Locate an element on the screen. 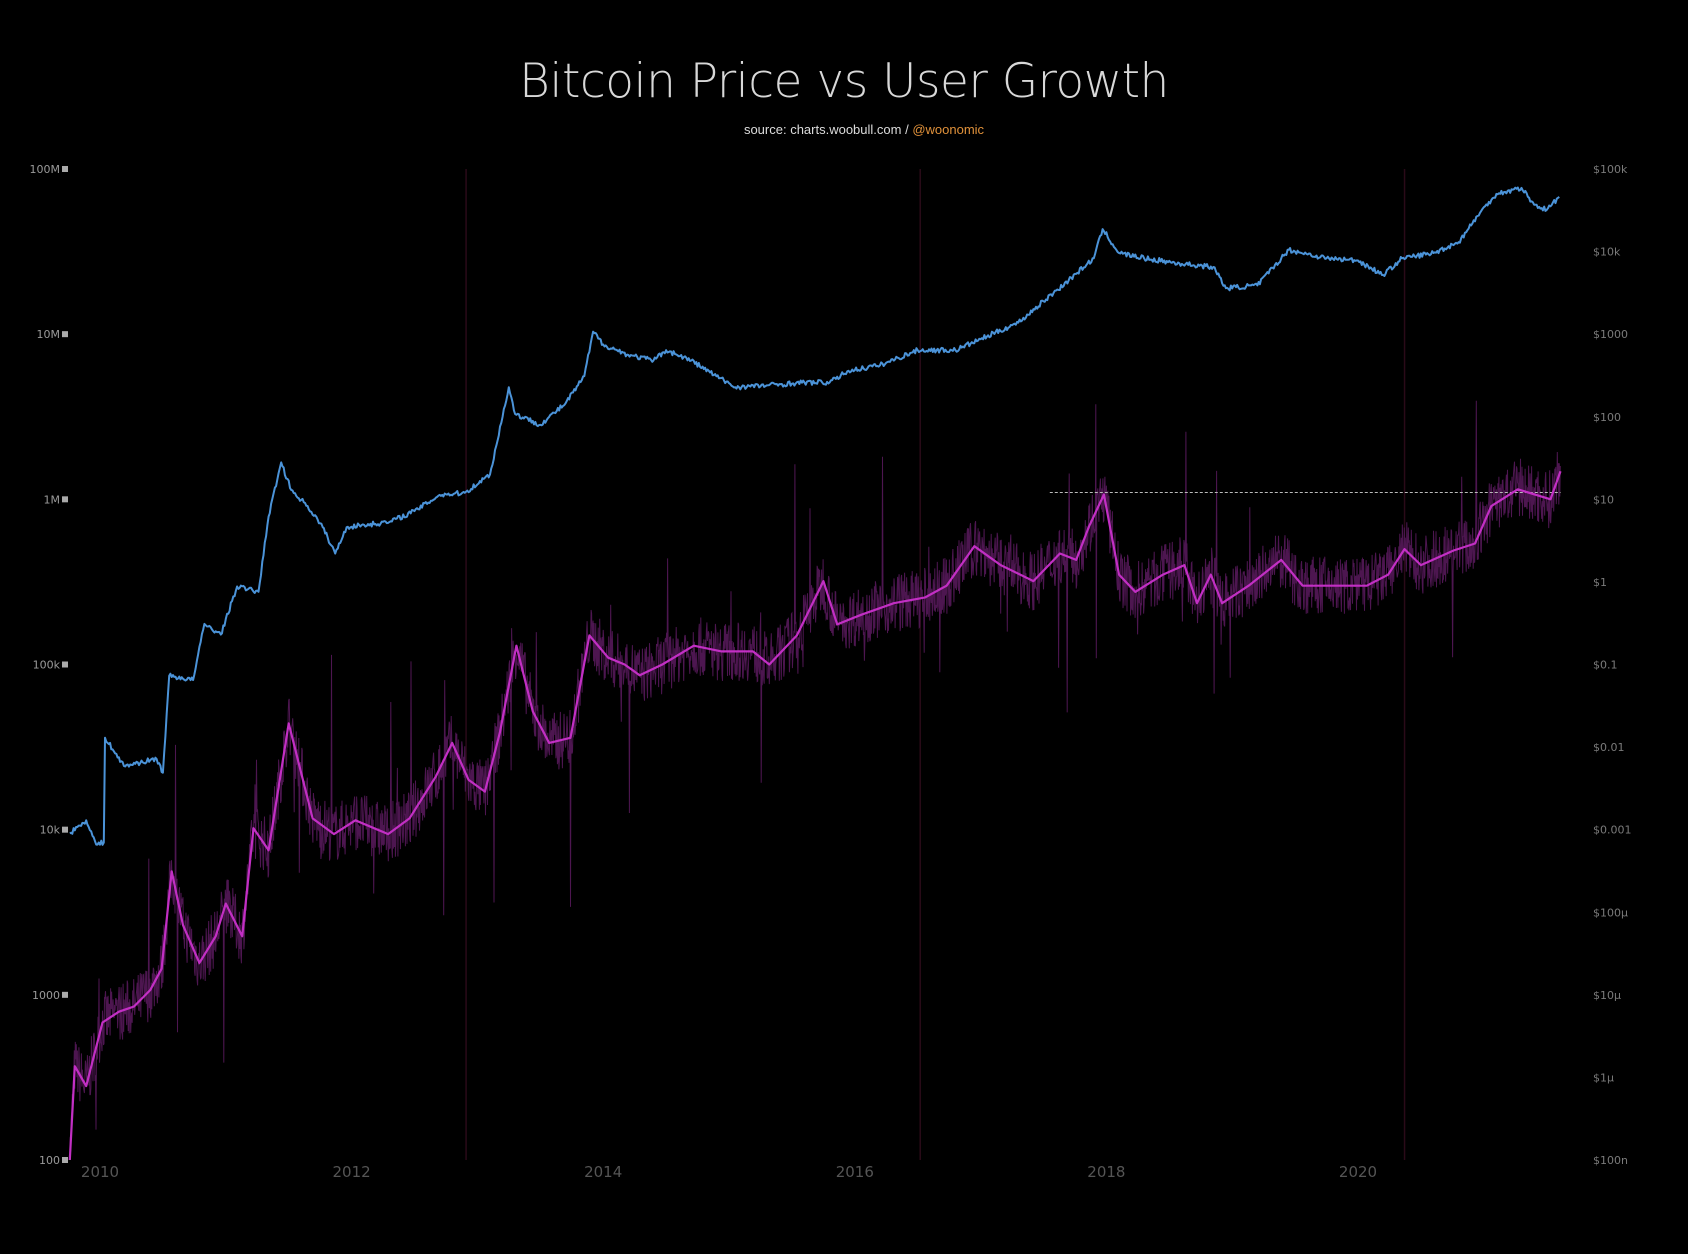 This screenshot has height=1254, width=1688. right-axis-tick-label: $0.1 is located at coordinates (1605, 665).